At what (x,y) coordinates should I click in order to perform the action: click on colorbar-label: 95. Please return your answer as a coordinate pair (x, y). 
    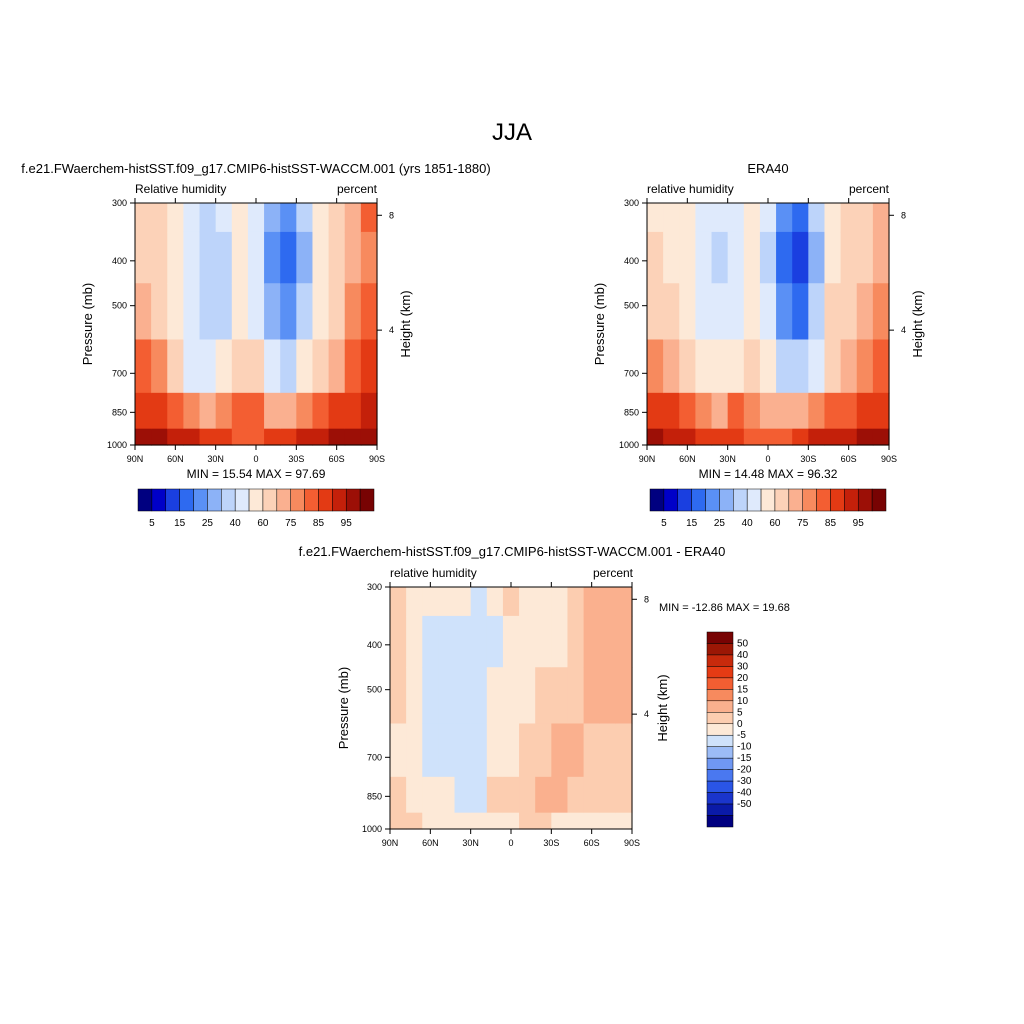
    Looking at the image, I should click on (347, 523).